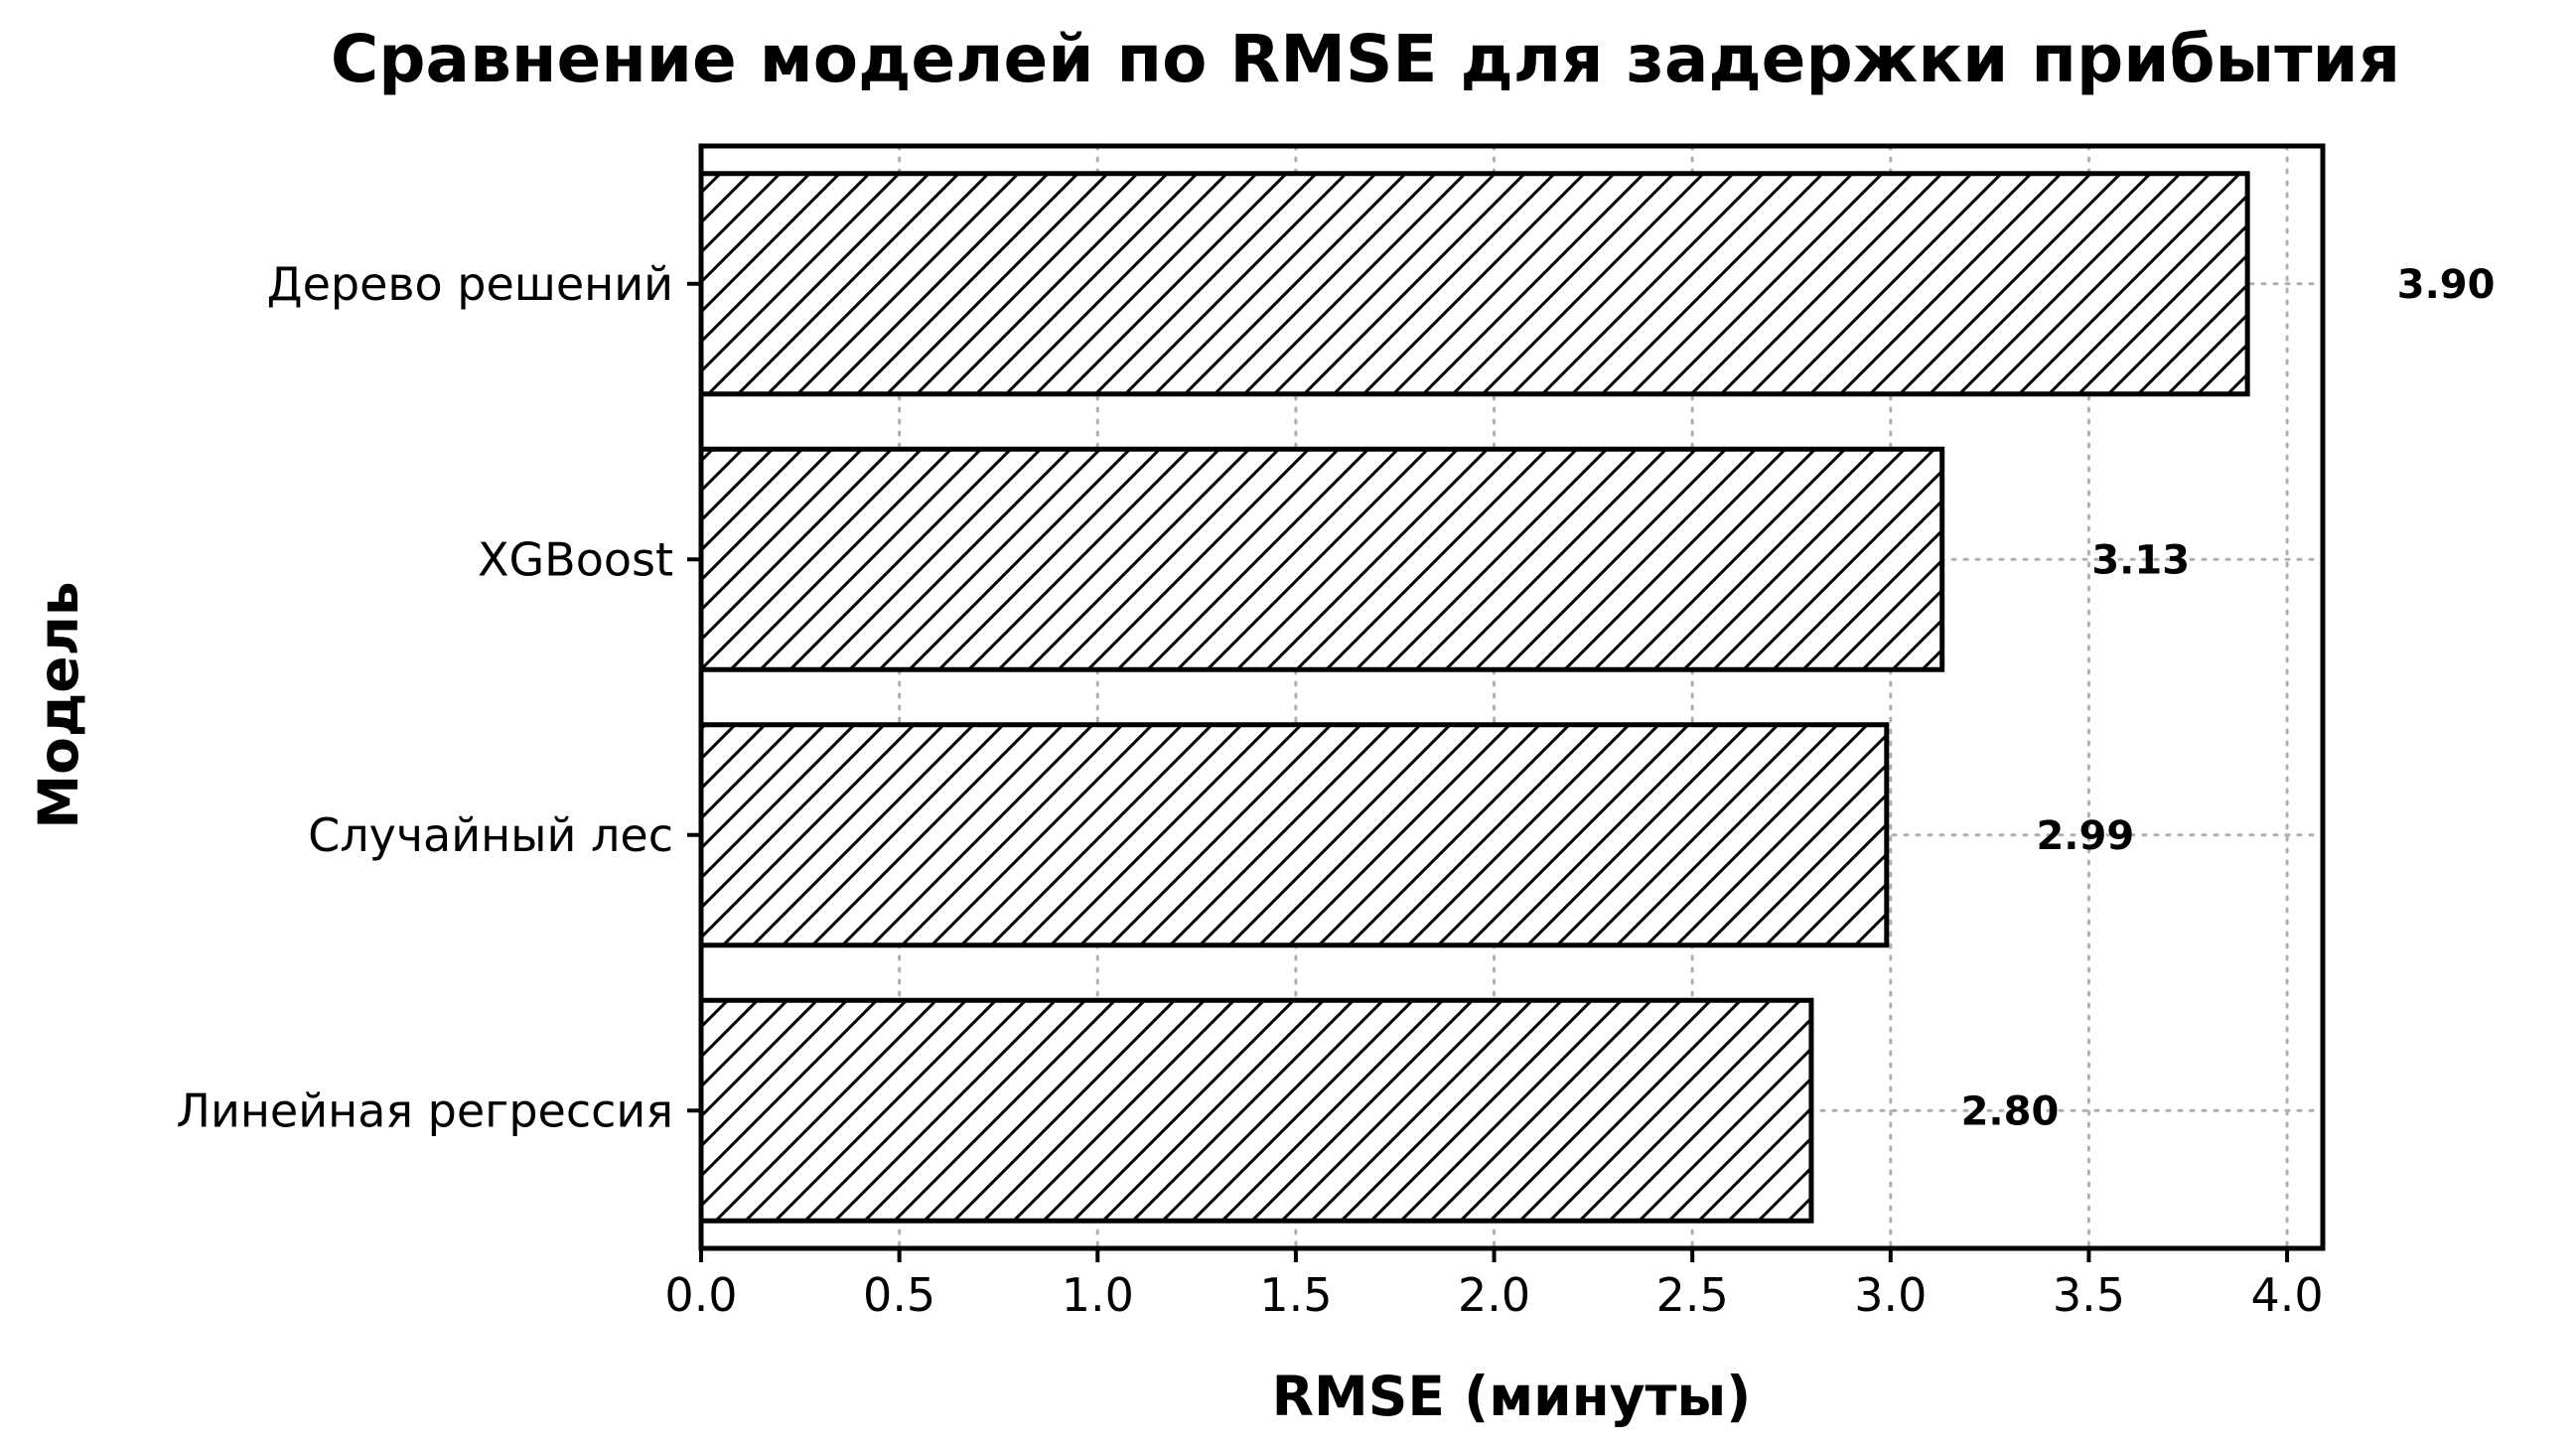  Describe the element at coordinates (575, 559) in the screenshot. I see `y-tick-label: XGBoost` at that location.